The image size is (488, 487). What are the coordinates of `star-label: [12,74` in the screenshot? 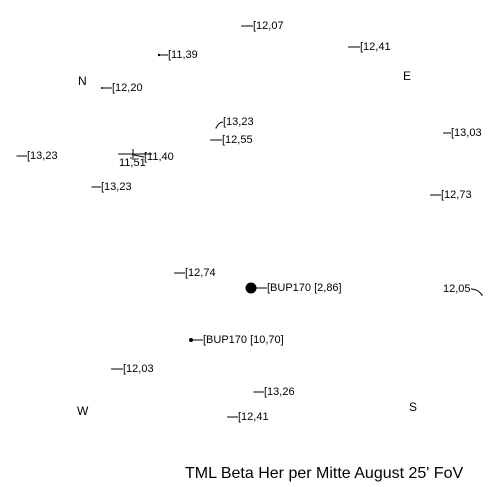 It's located at (200, 273).